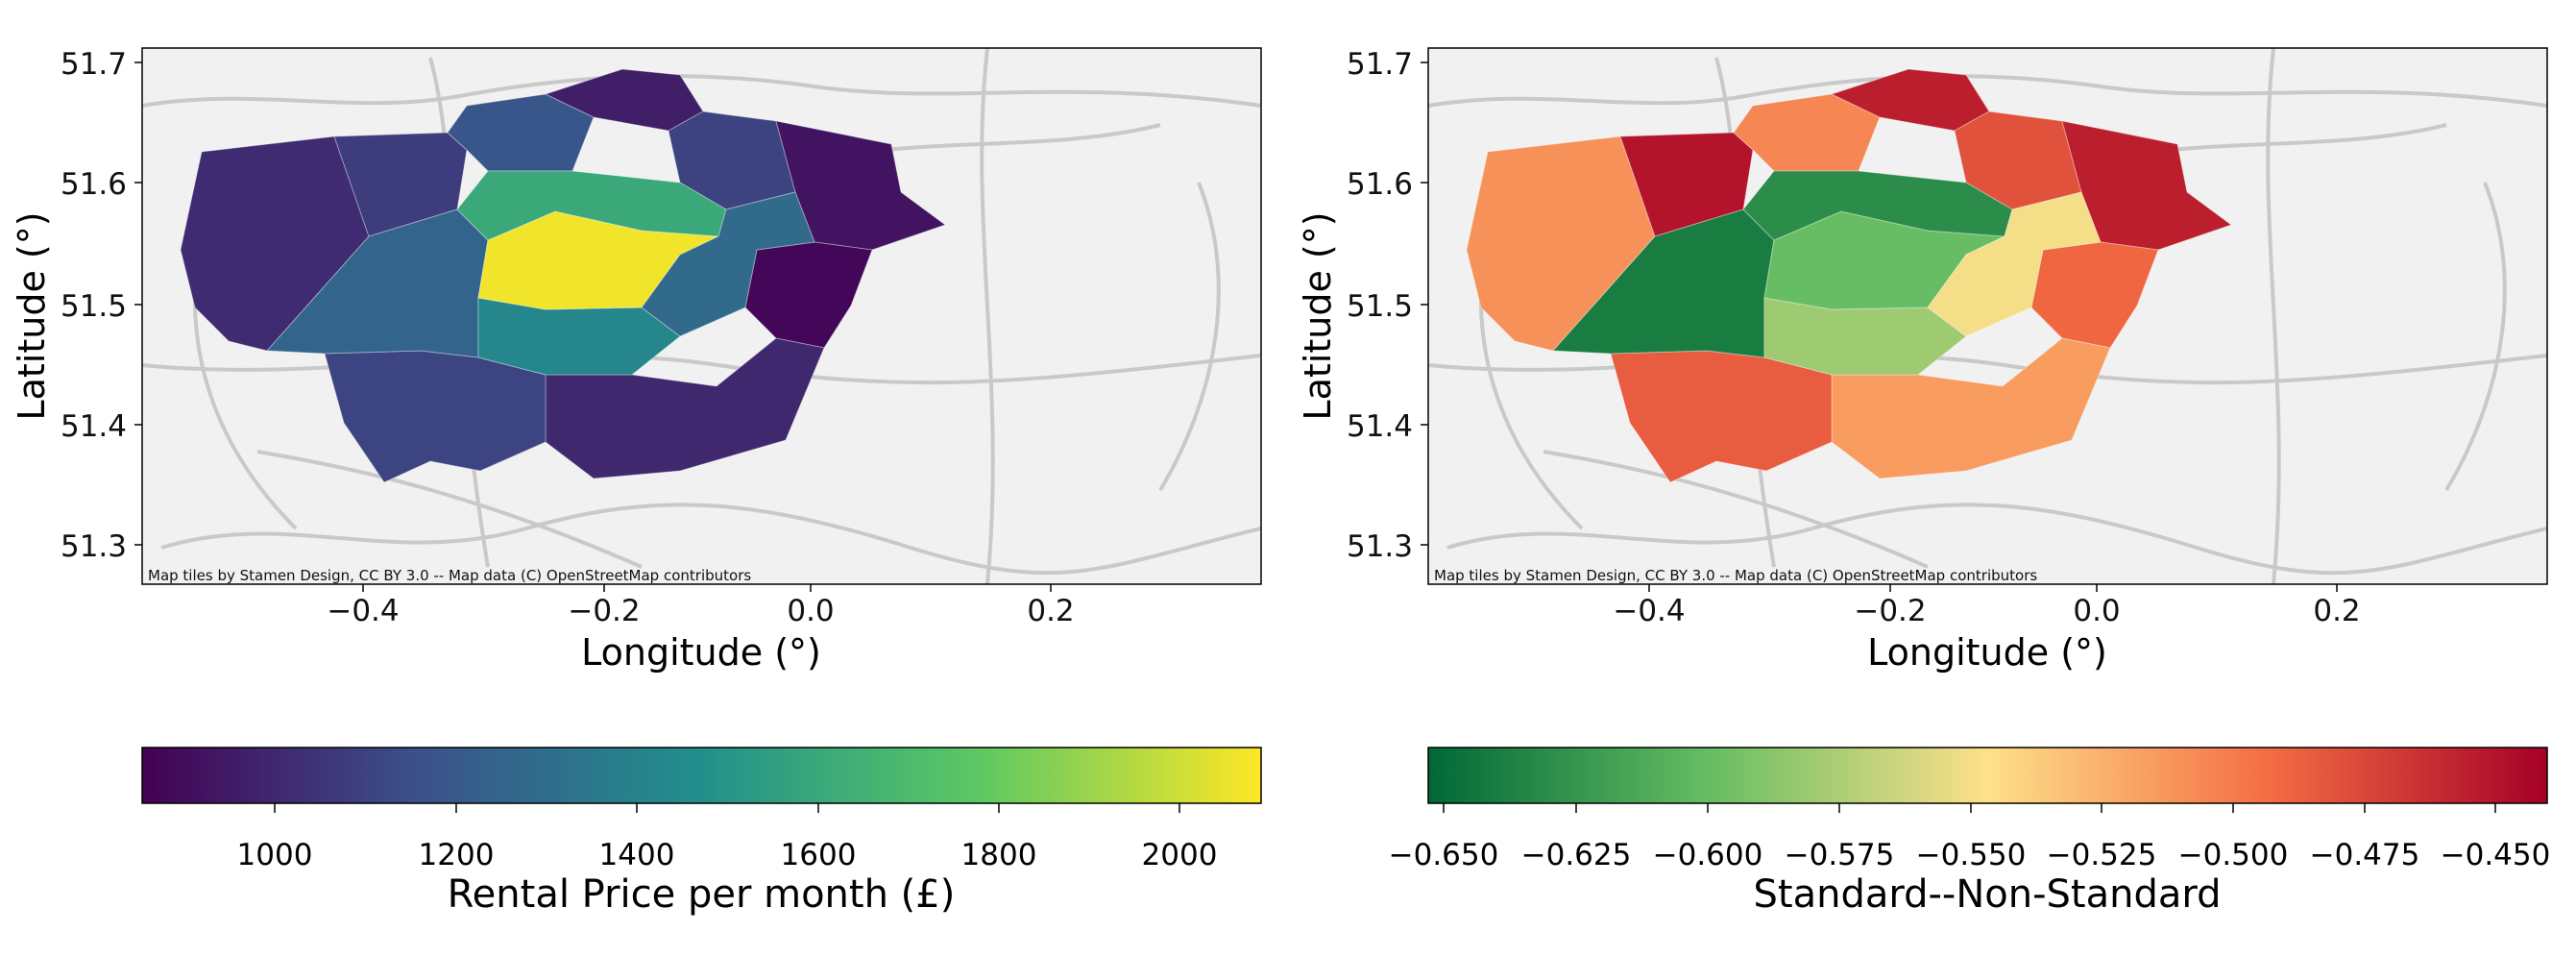  What do you see at coordinates (2496, 855) in the screenshot?
I see `colorbar-tick-label: −0.450` at bounding box center [2496, 855].